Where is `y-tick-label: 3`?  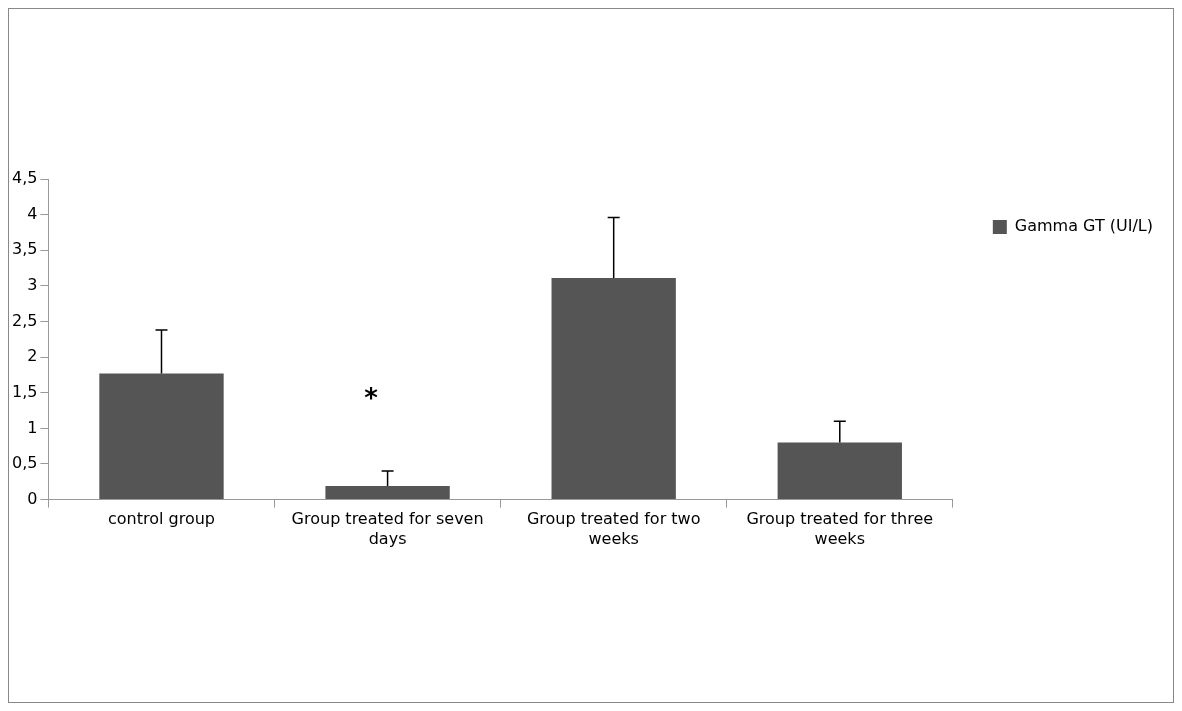
y-tick-label: 3 is located at coordinates (32, 285).